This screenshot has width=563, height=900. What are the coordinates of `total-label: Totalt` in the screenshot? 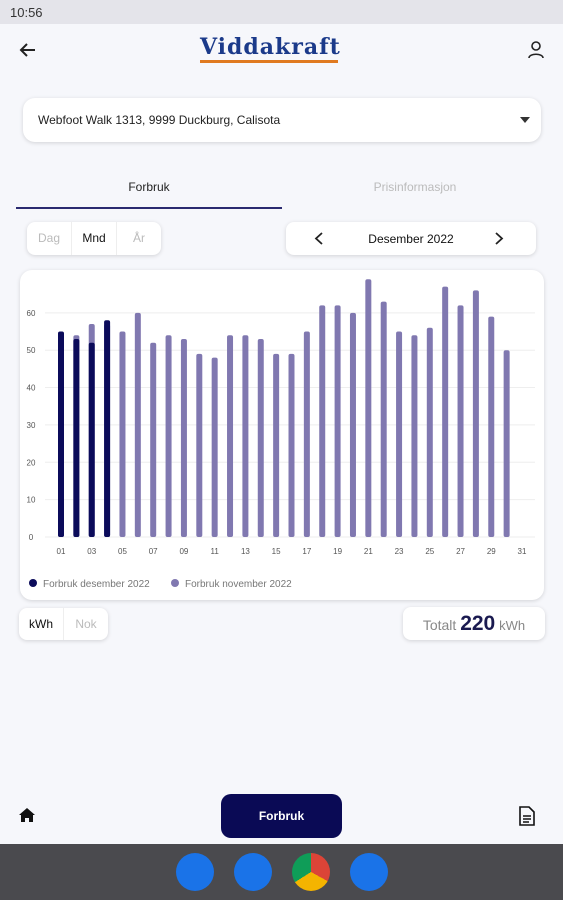 It's located at (439, 625).